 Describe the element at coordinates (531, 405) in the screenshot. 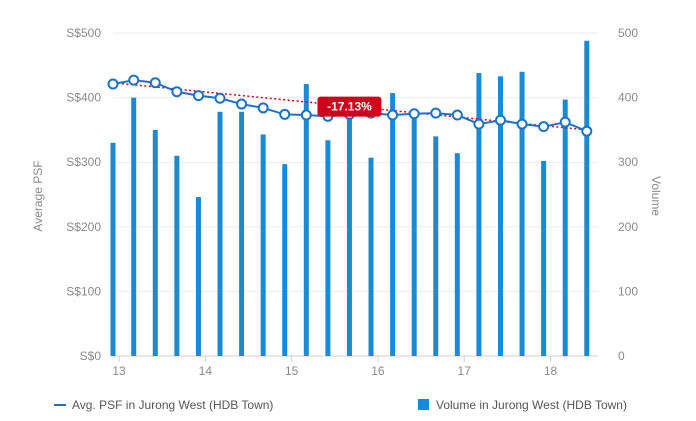

I see `legend-label-volume: Volume in Jurong West (HDB Town)` at that location.